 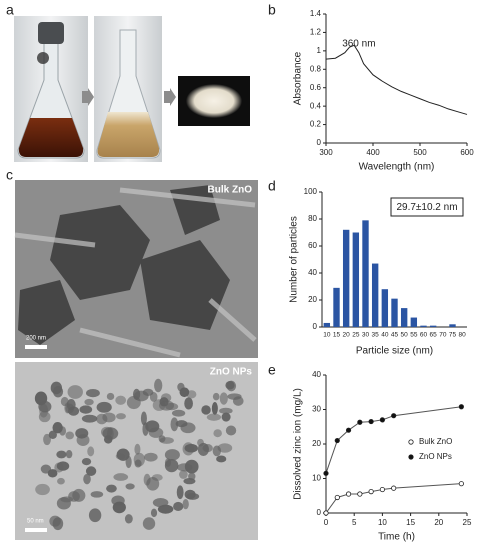 What do you see at coordinates (319, 142) in the screenshot?
I see `y-tick-label: 0` at bounding box center [319, 142].